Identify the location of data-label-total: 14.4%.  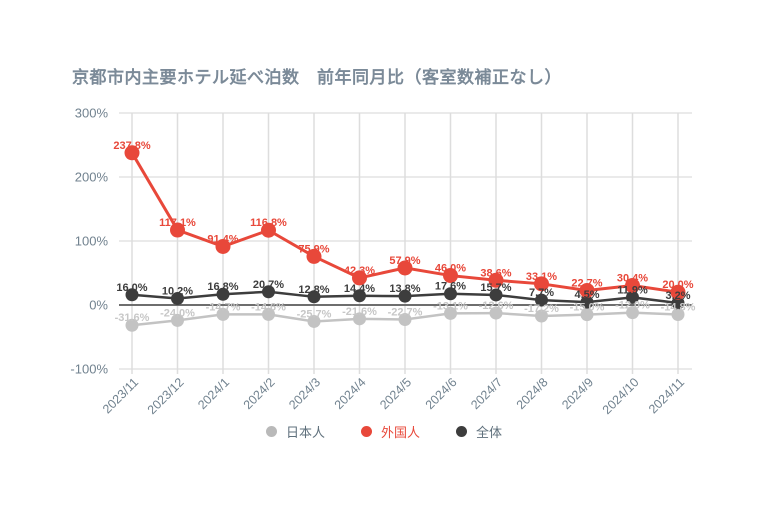
(359, 289).